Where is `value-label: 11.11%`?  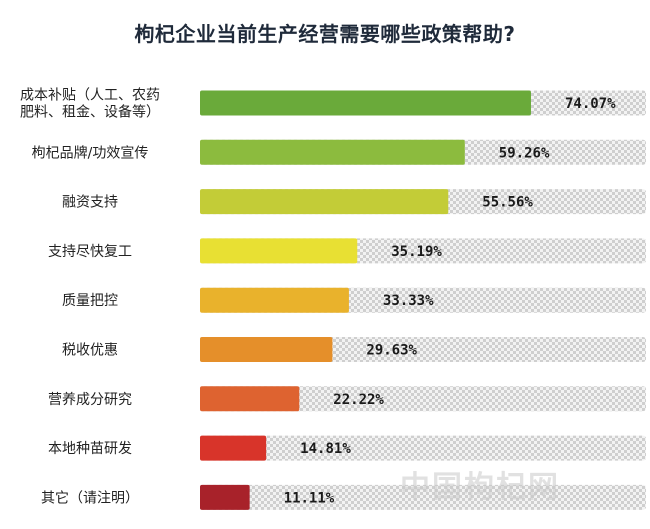
value-label: 11.11% is located at coordinates (309, 498).